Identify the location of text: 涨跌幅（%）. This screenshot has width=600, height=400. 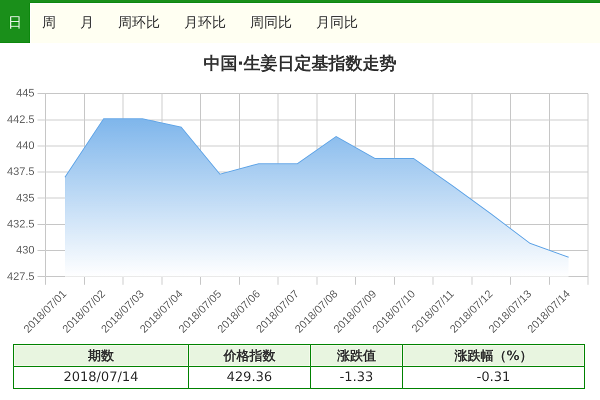
(493, 355).